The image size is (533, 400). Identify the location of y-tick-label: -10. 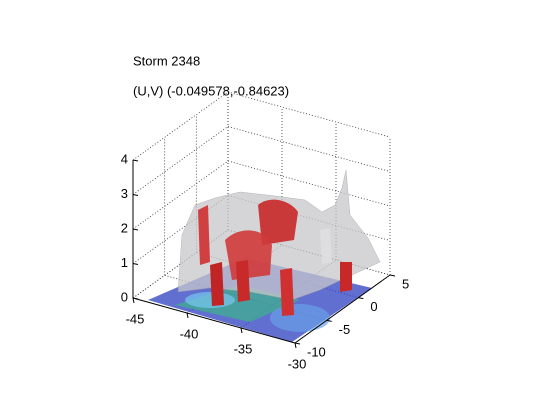
(316, 351).